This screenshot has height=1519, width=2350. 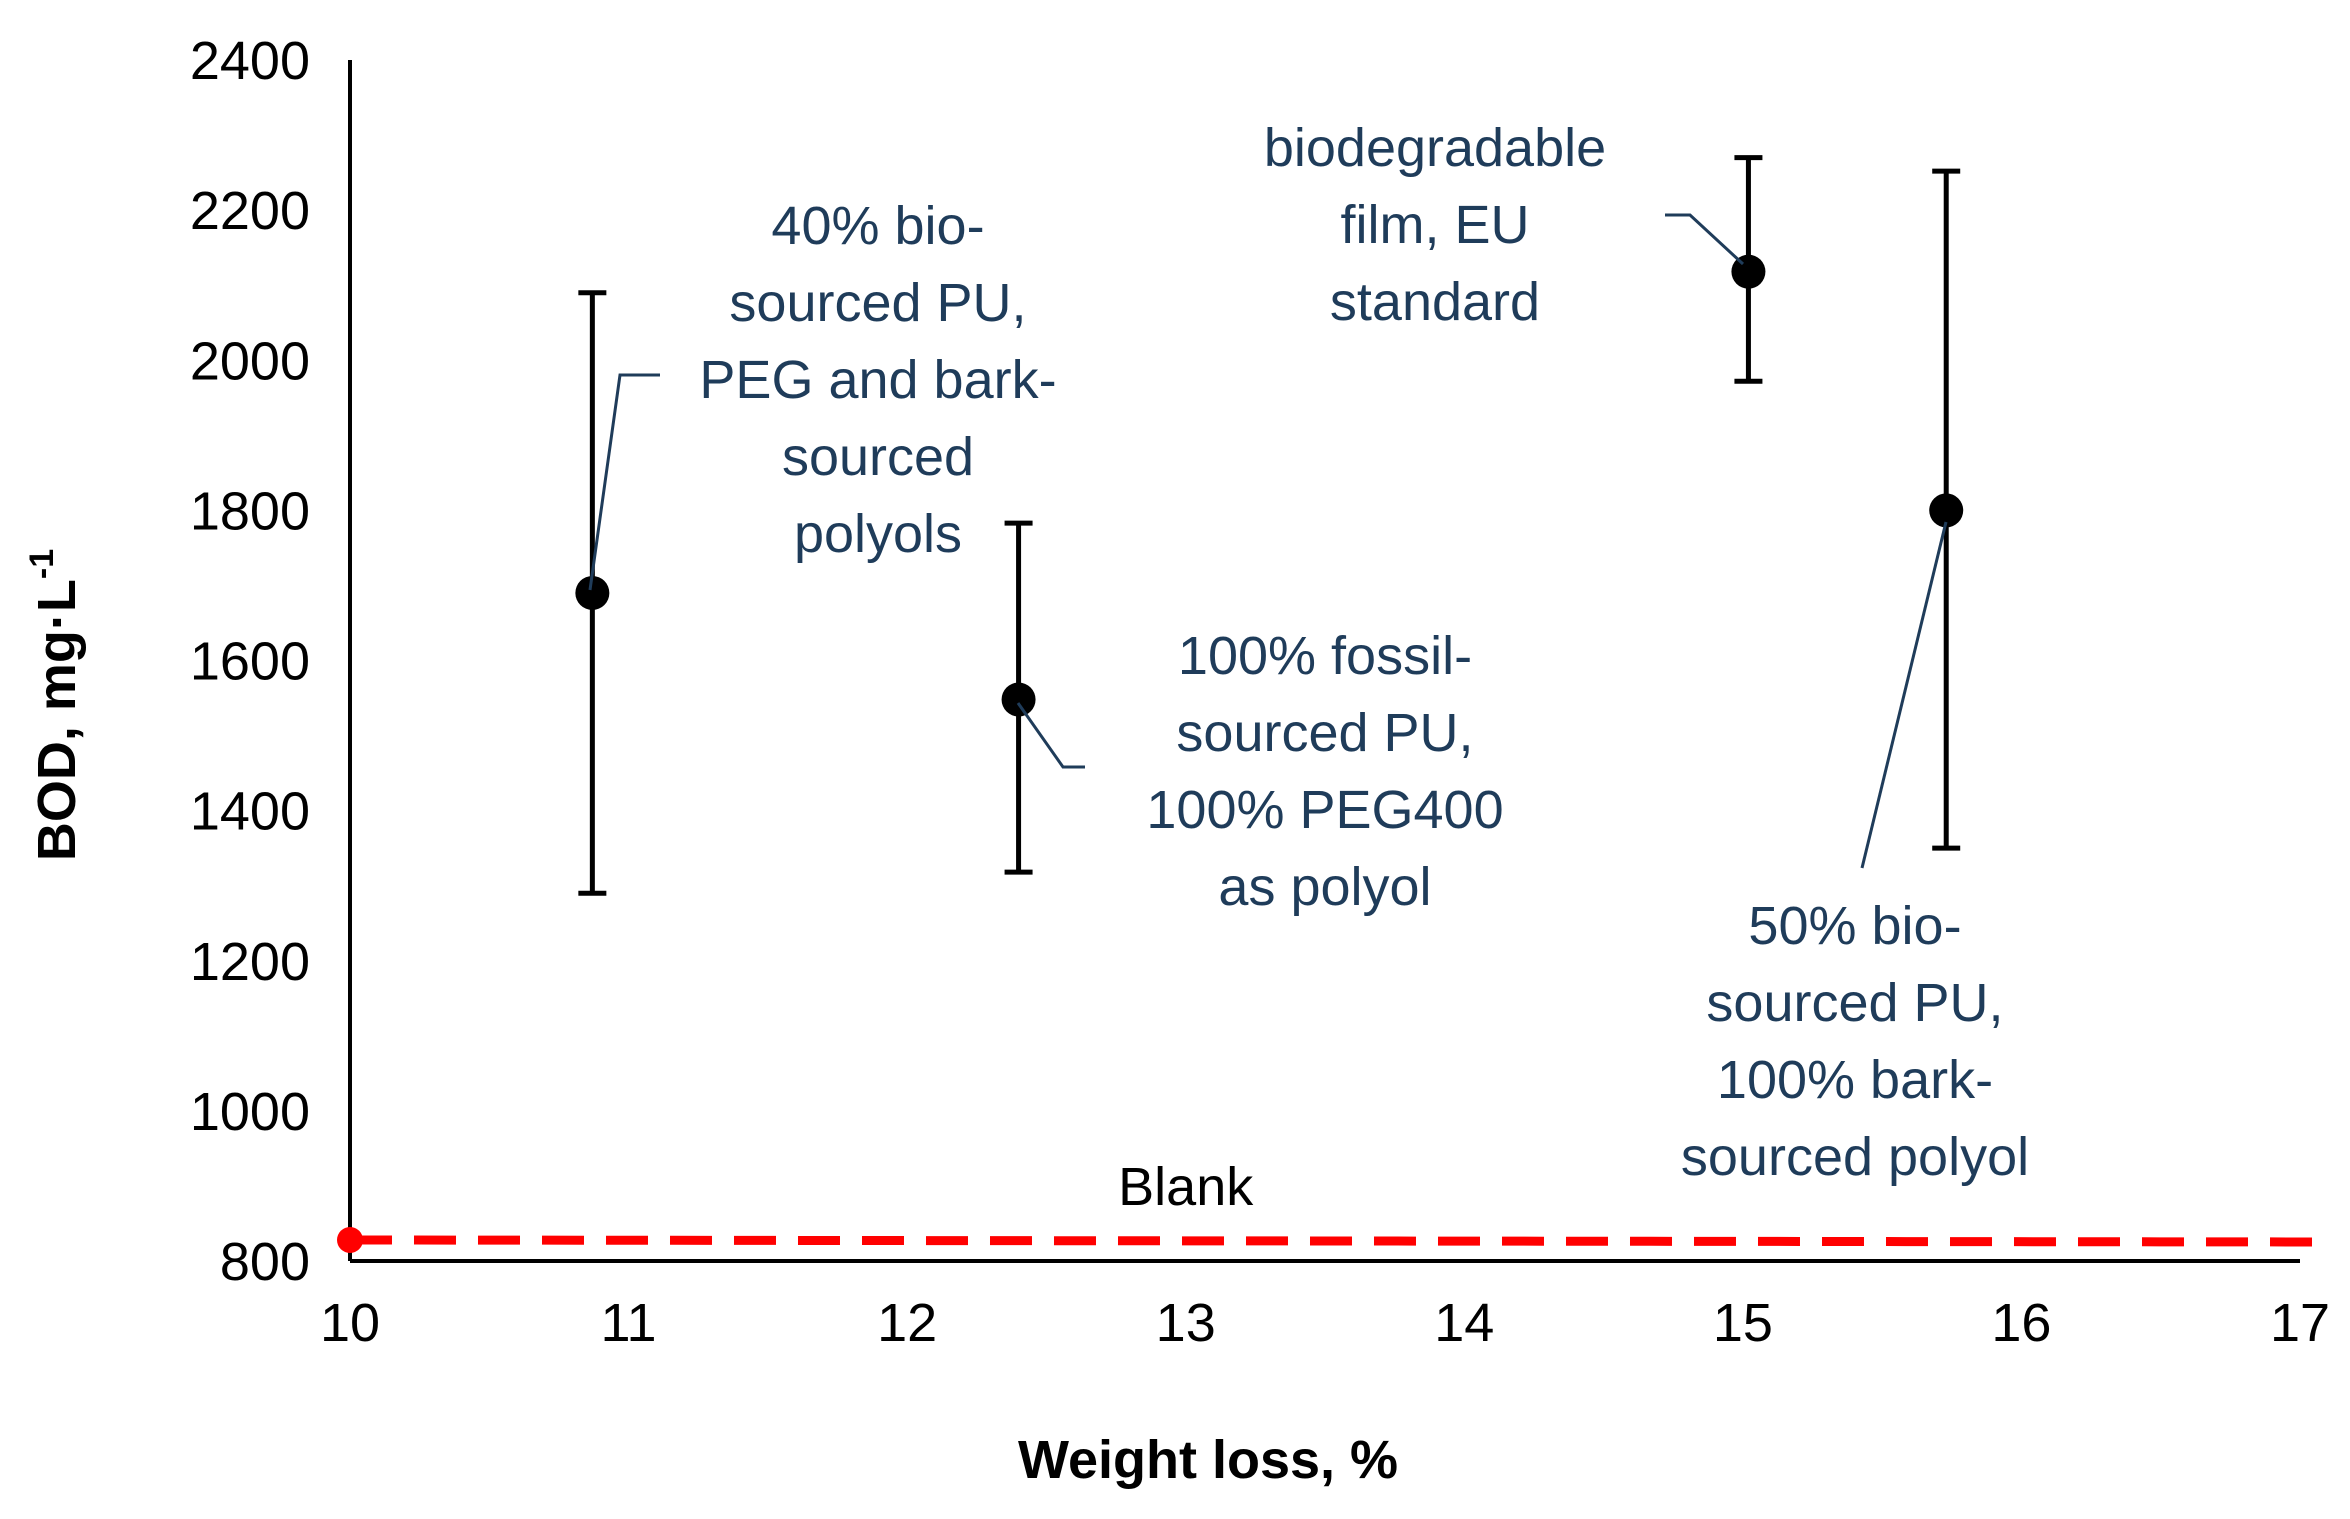 What do you see at coordinates (250, 1112) in the screenshot?
I see `y-tick-label: 1000` at bounding box center [250, 1112].